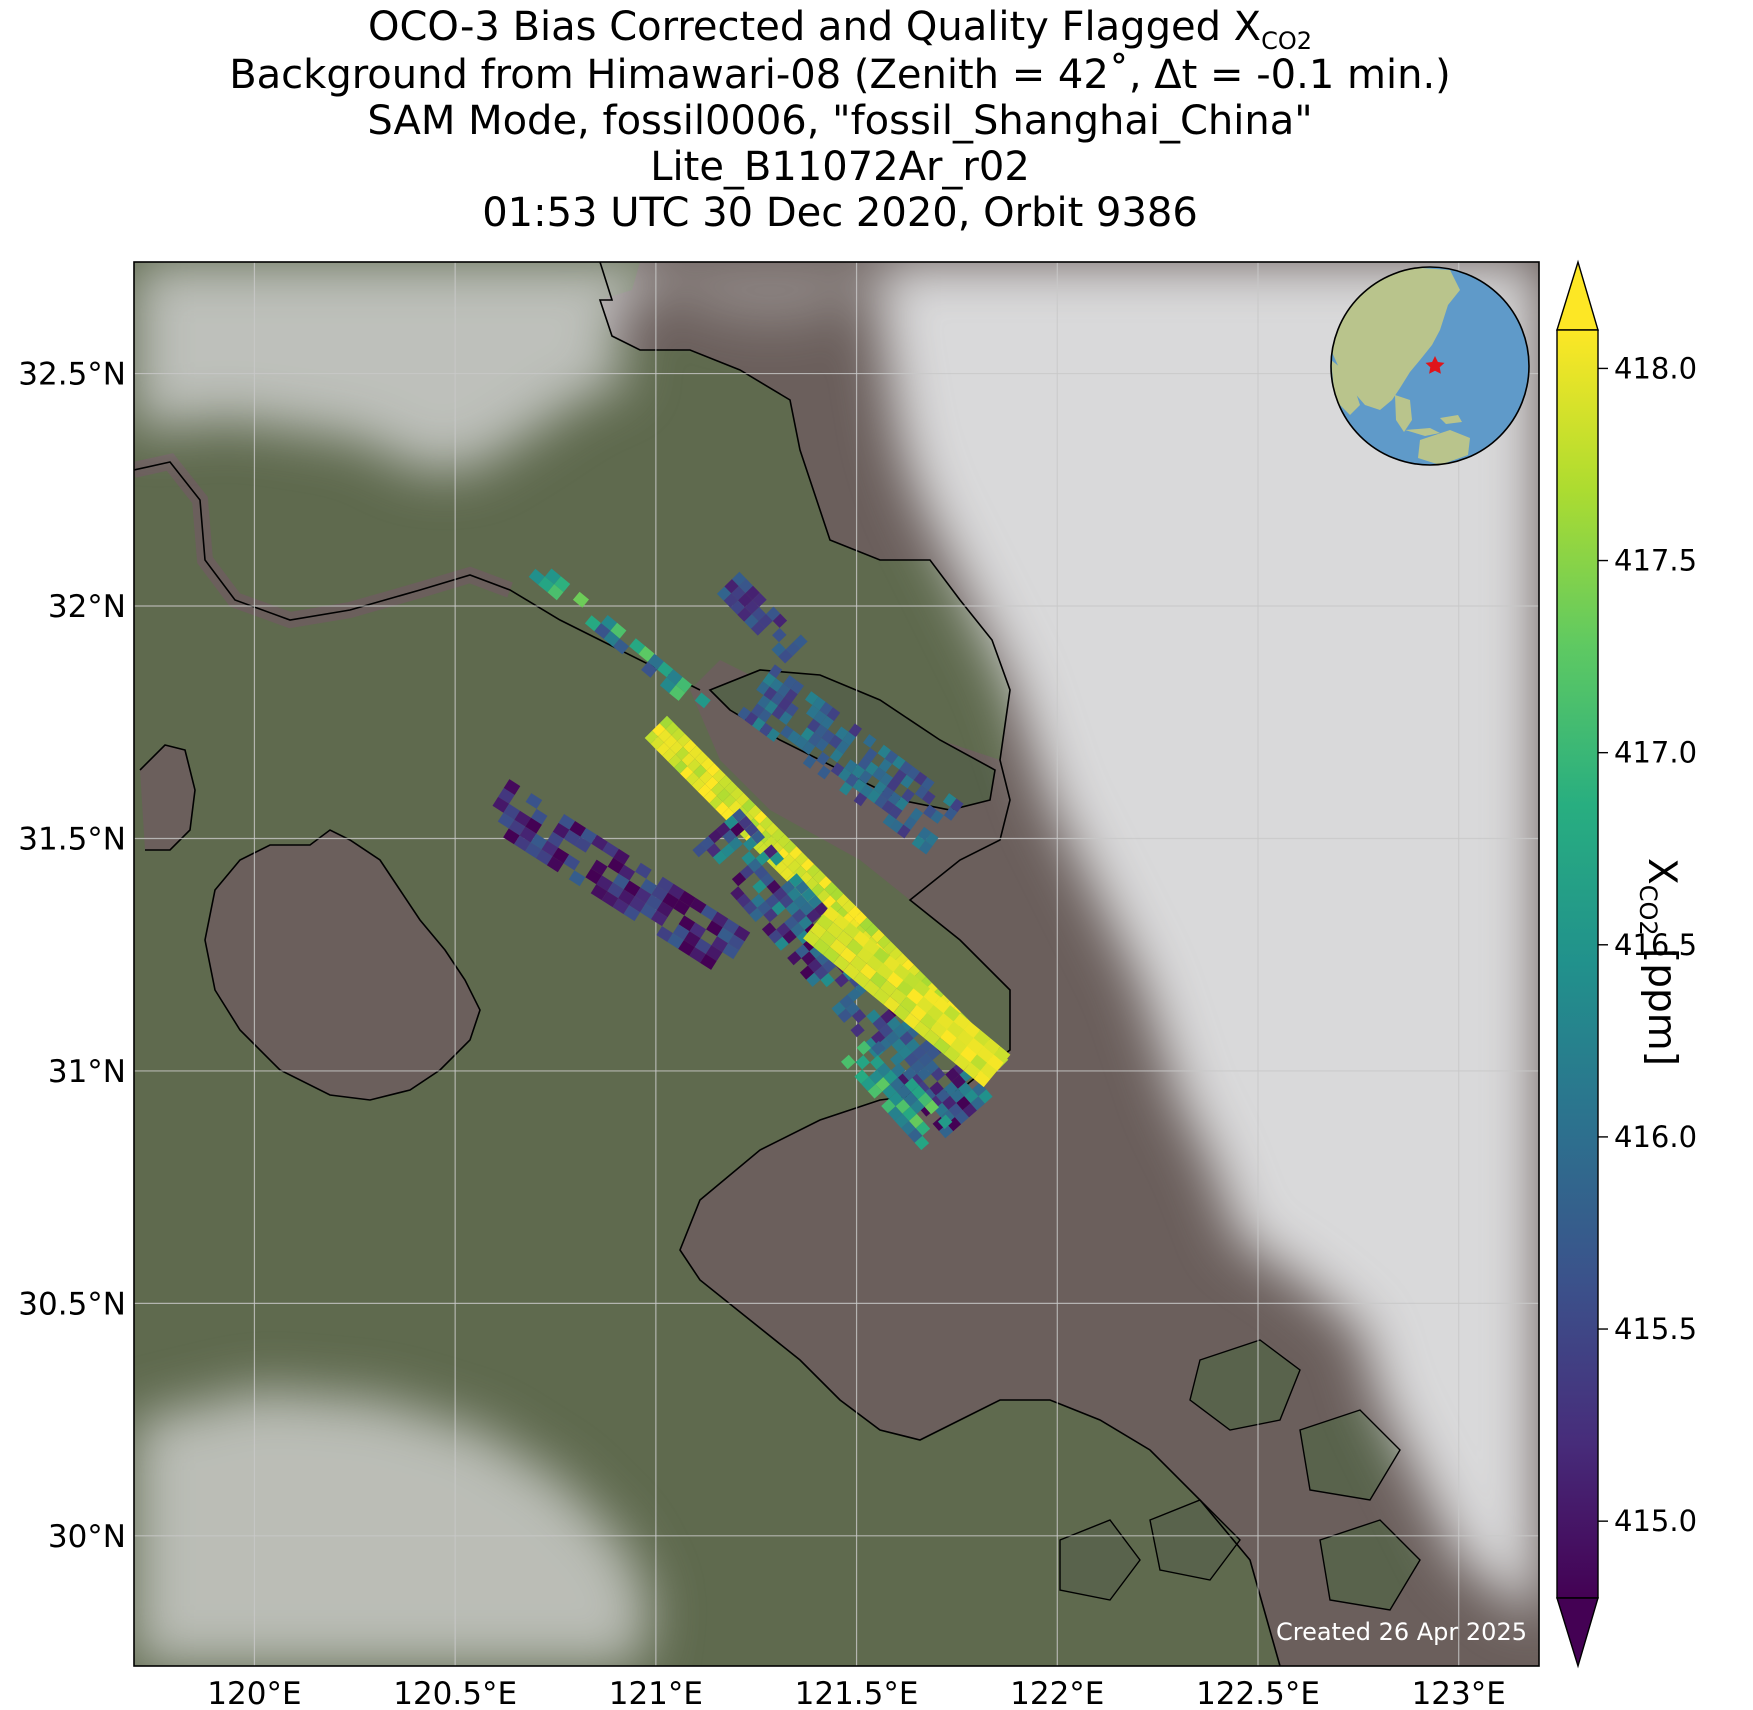  Describe the element at coordinates (72, 839) in the screenshot. I see `lat-tick-label: 31.5°N` at that location.